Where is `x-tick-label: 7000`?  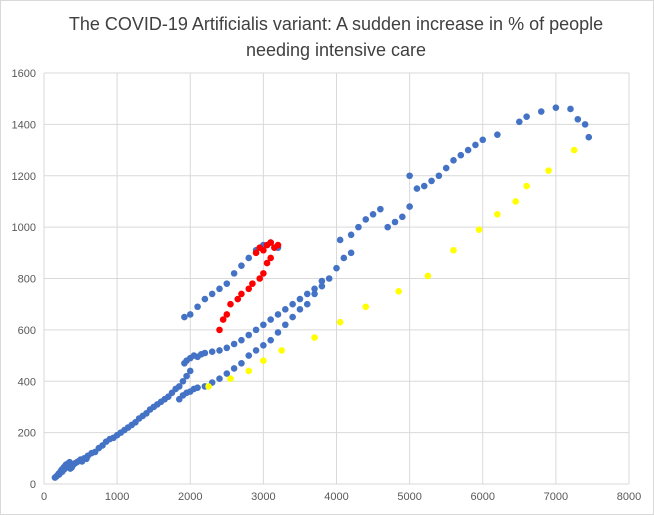
x-tick-label: 7000 is located at coordinates (556, 497).